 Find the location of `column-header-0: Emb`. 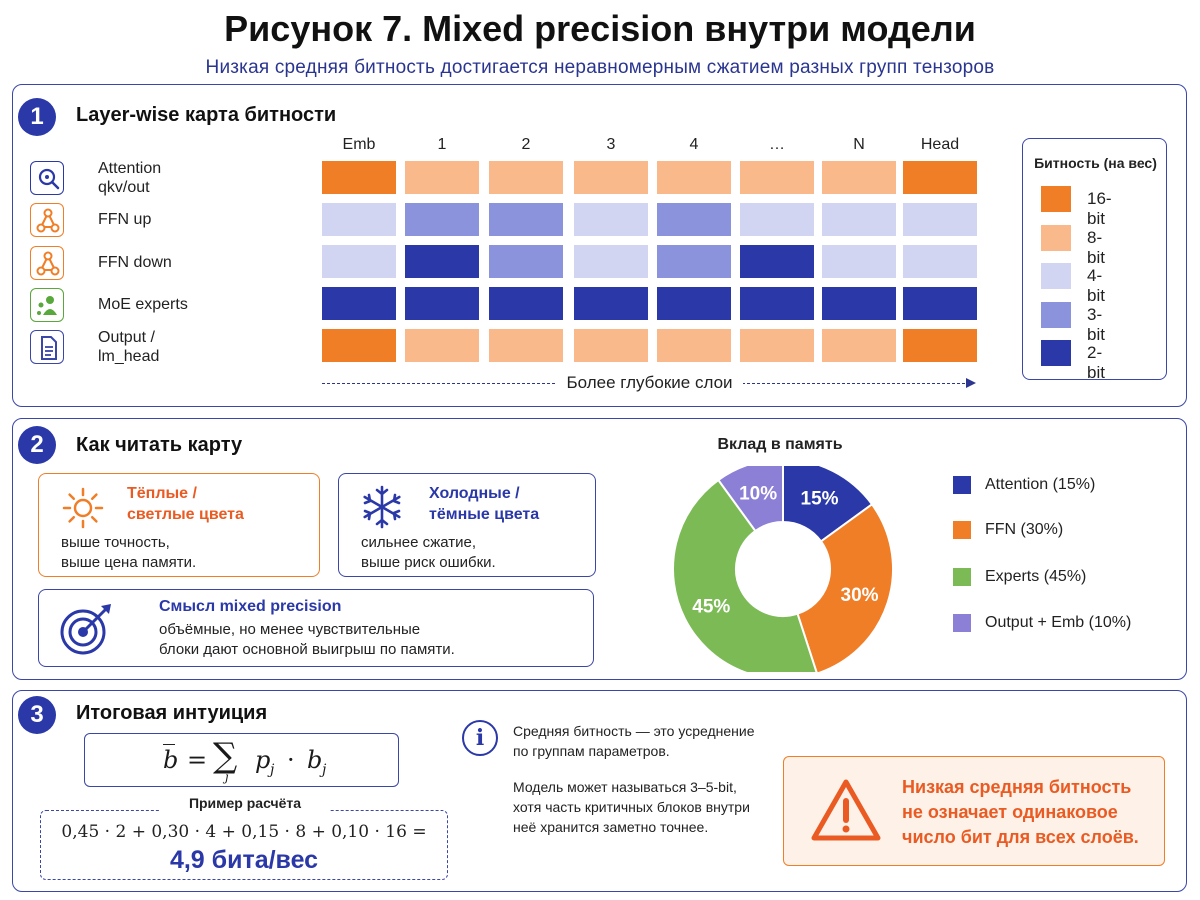

column-header-0: Emb is located at coordinates (359, 144).